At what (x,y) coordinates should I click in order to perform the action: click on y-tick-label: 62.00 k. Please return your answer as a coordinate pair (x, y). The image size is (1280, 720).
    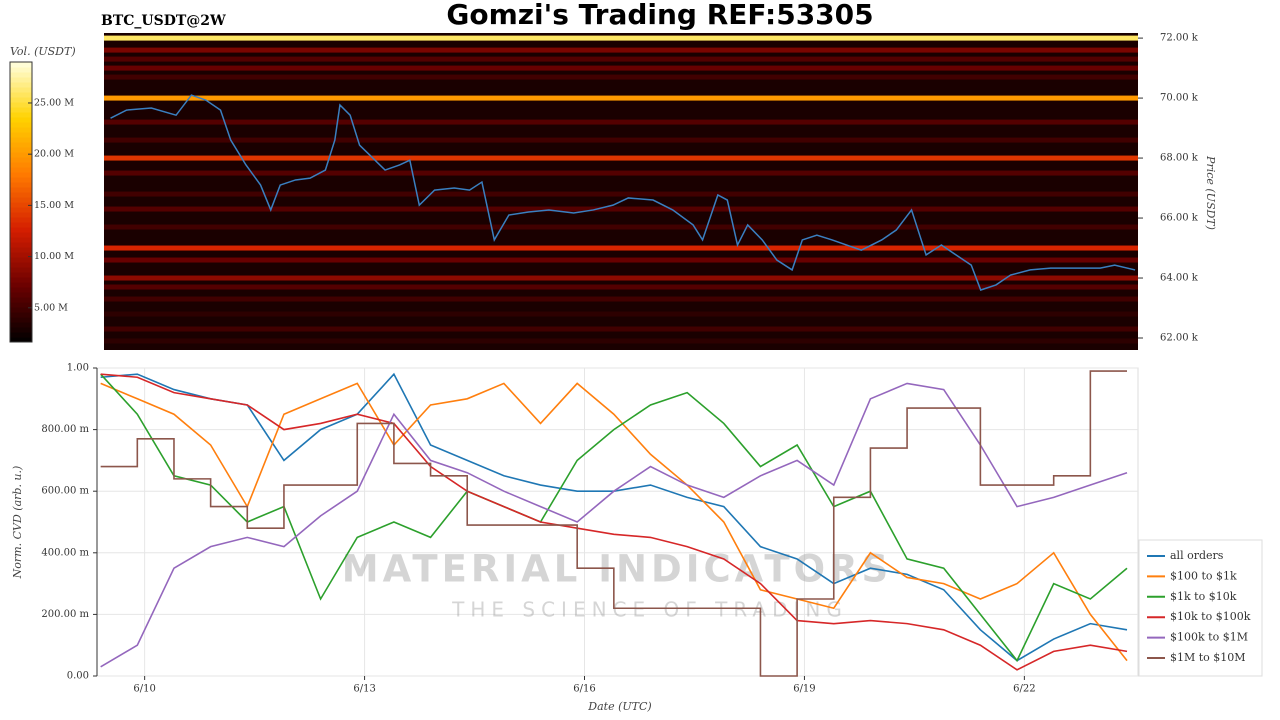
    Looking at the image, I should click on (1179, 338).